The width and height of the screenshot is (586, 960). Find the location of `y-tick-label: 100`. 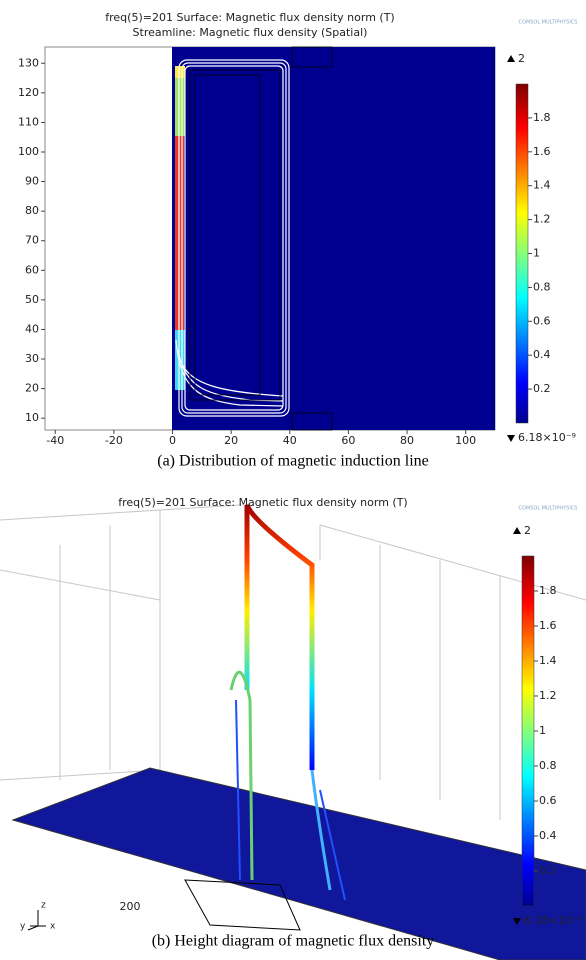

y-tick-label: 100 is located at coordinates (28, 151).